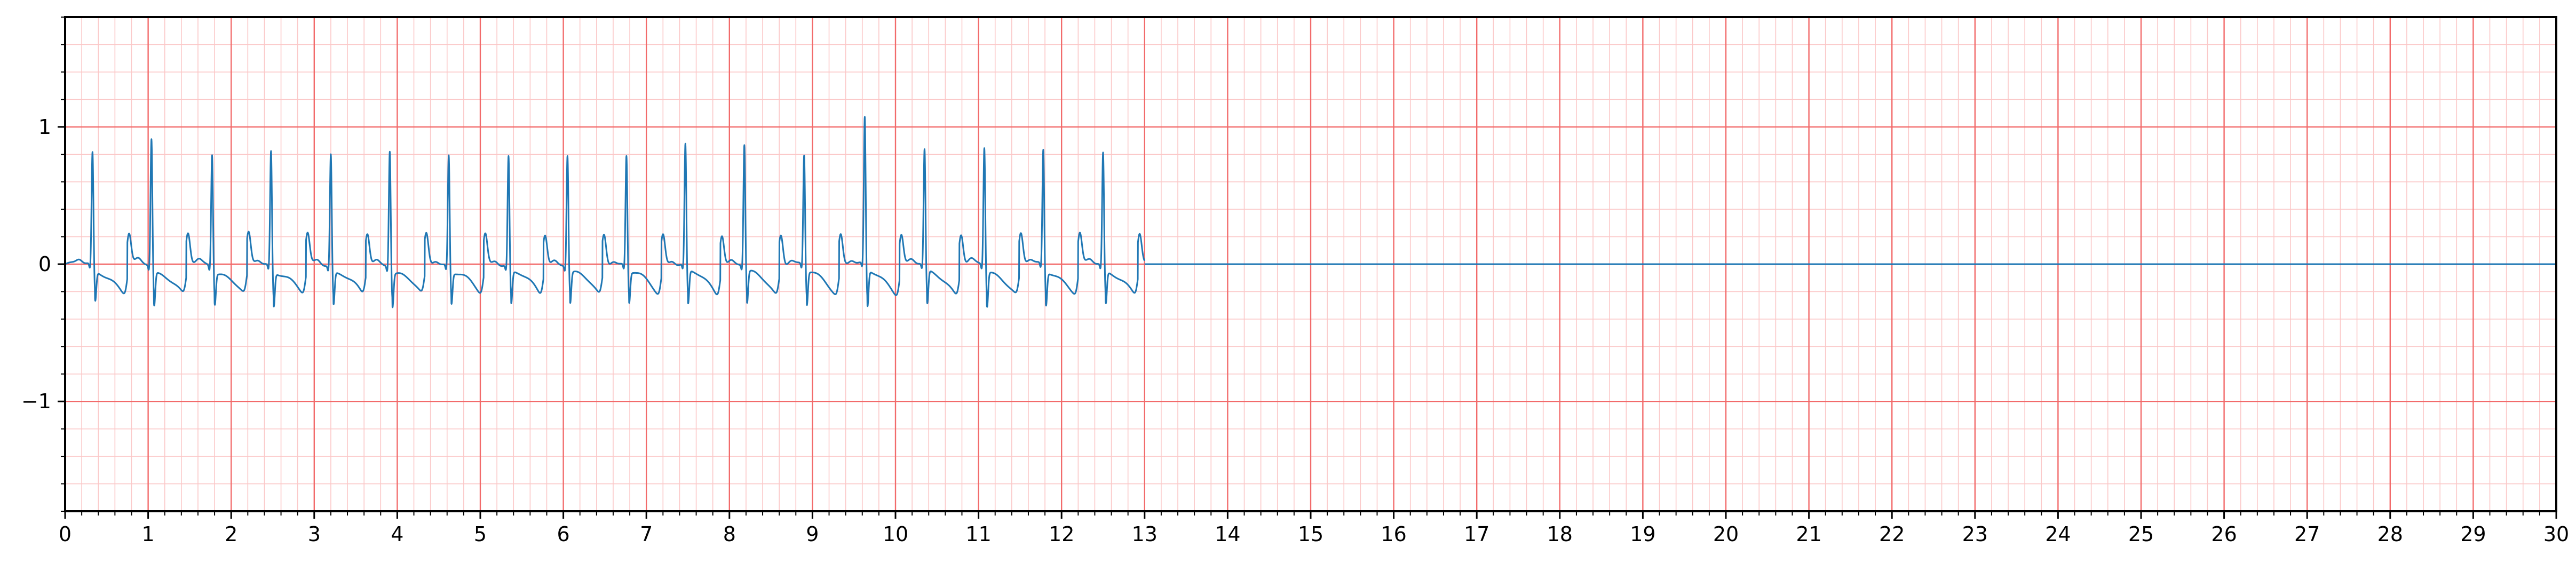 The width and height of the screenshot is (2576, 563). What do you see at coordinates (2224, 534) in the screenshot?
I see `x-tick-label: 26` at bounding box center [2224, 534].